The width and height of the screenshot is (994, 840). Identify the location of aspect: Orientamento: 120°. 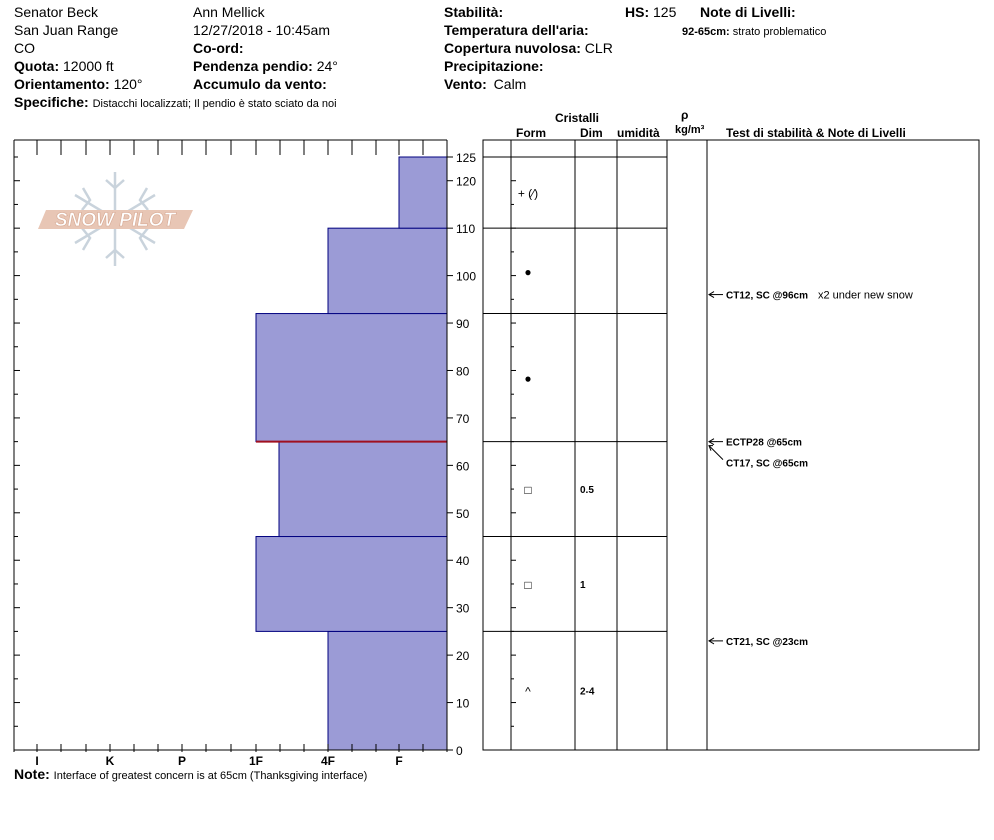
(78, 84).